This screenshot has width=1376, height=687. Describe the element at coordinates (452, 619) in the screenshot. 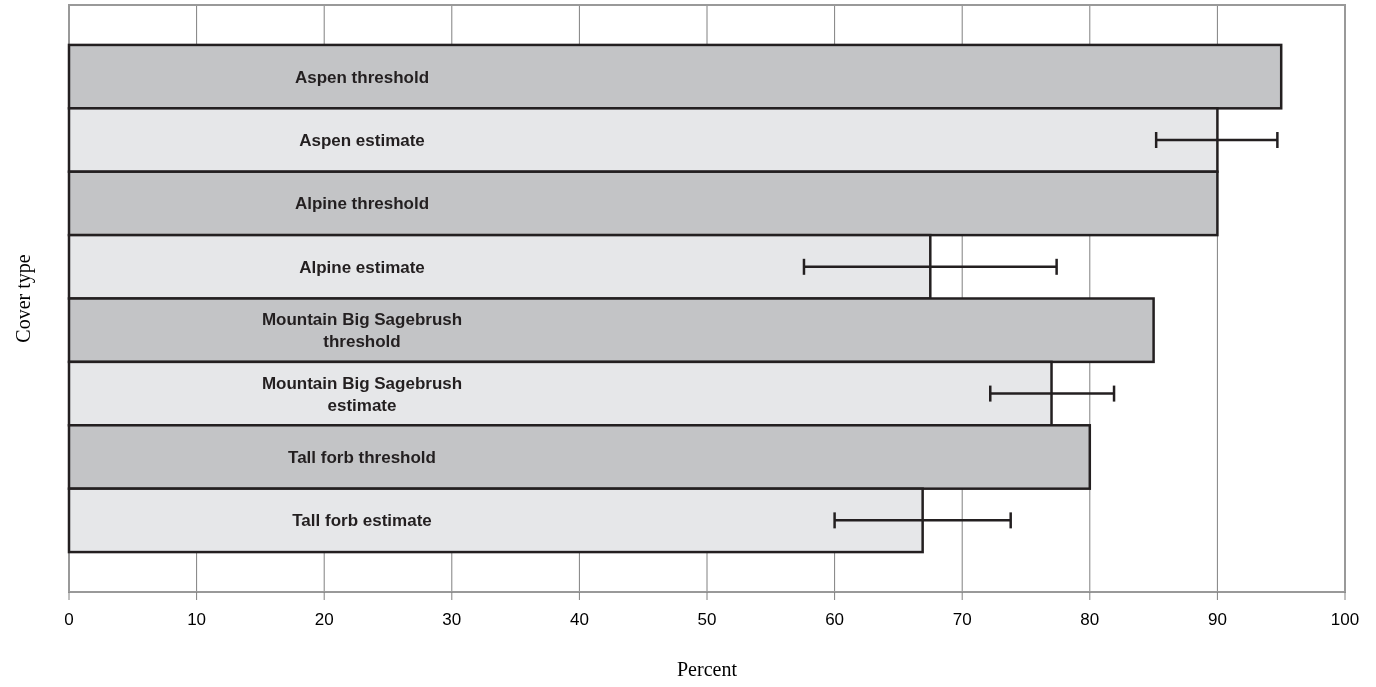

I see `x-tick-label: 30` at that location.